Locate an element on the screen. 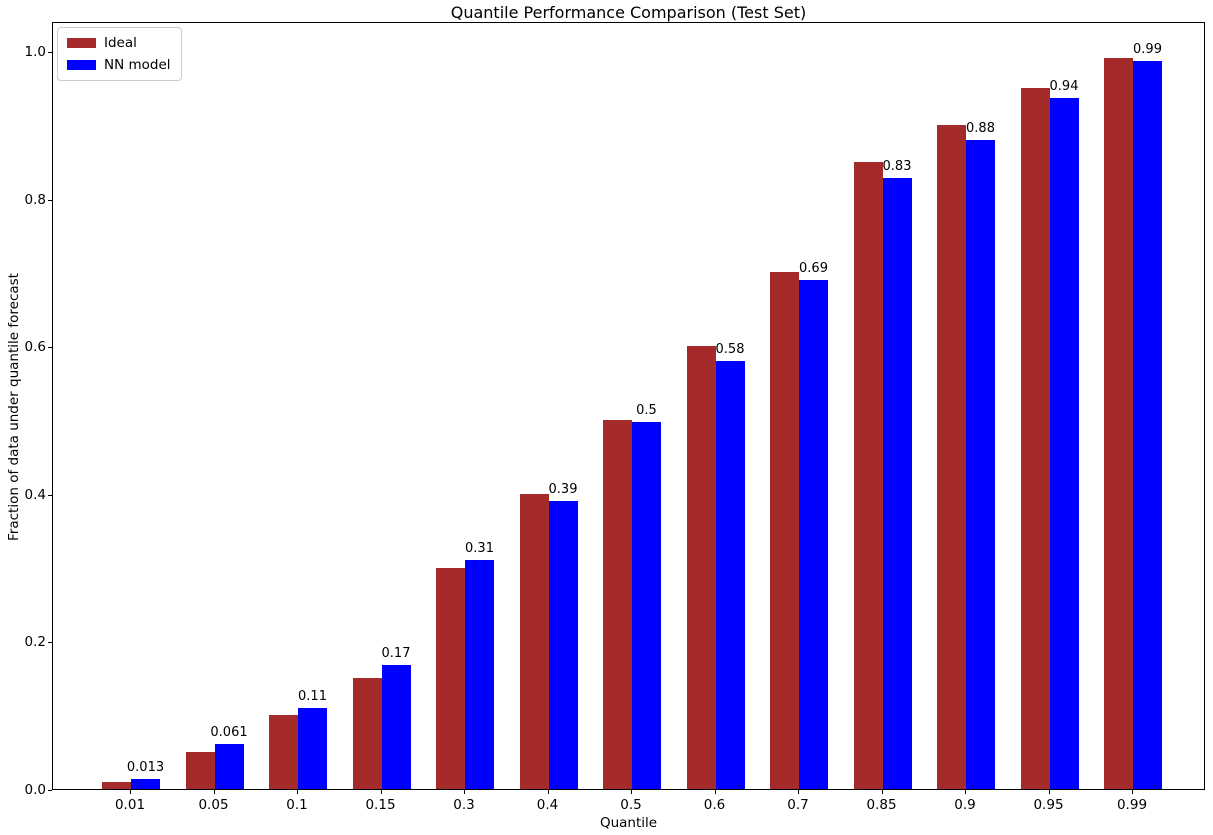 Image resolution: width=1213 pixels, height=835 pixels. x-tick-label: 0.5 is located at coordinates (631, 805).